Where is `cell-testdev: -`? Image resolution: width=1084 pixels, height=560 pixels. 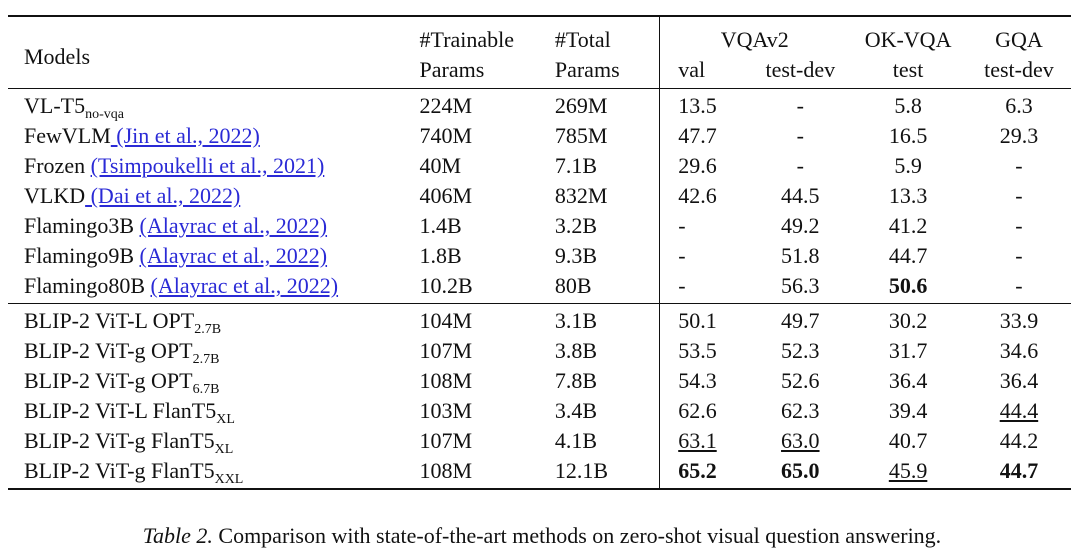 cell-testdev: - is located at coordinates (800, 136).